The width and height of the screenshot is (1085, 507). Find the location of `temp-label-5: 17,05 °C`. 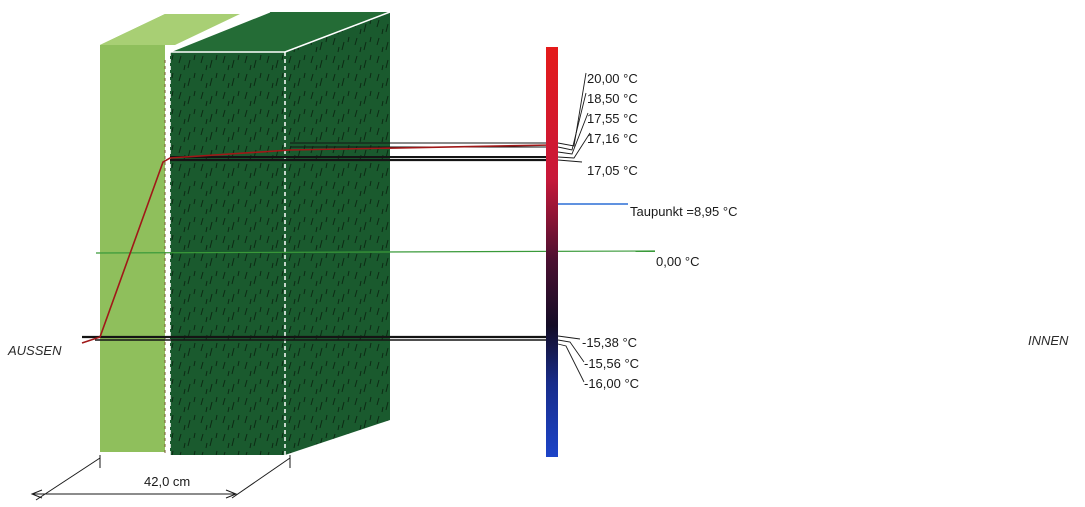

temp-label-5: 17,05 °C is located at coordinates (612, 170).